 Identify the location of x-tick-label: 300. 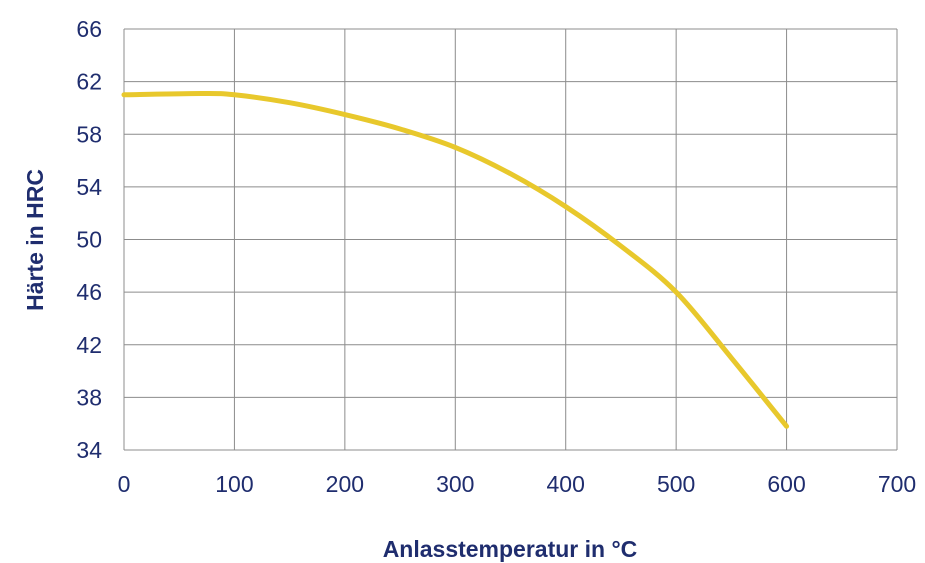
(455, 484).